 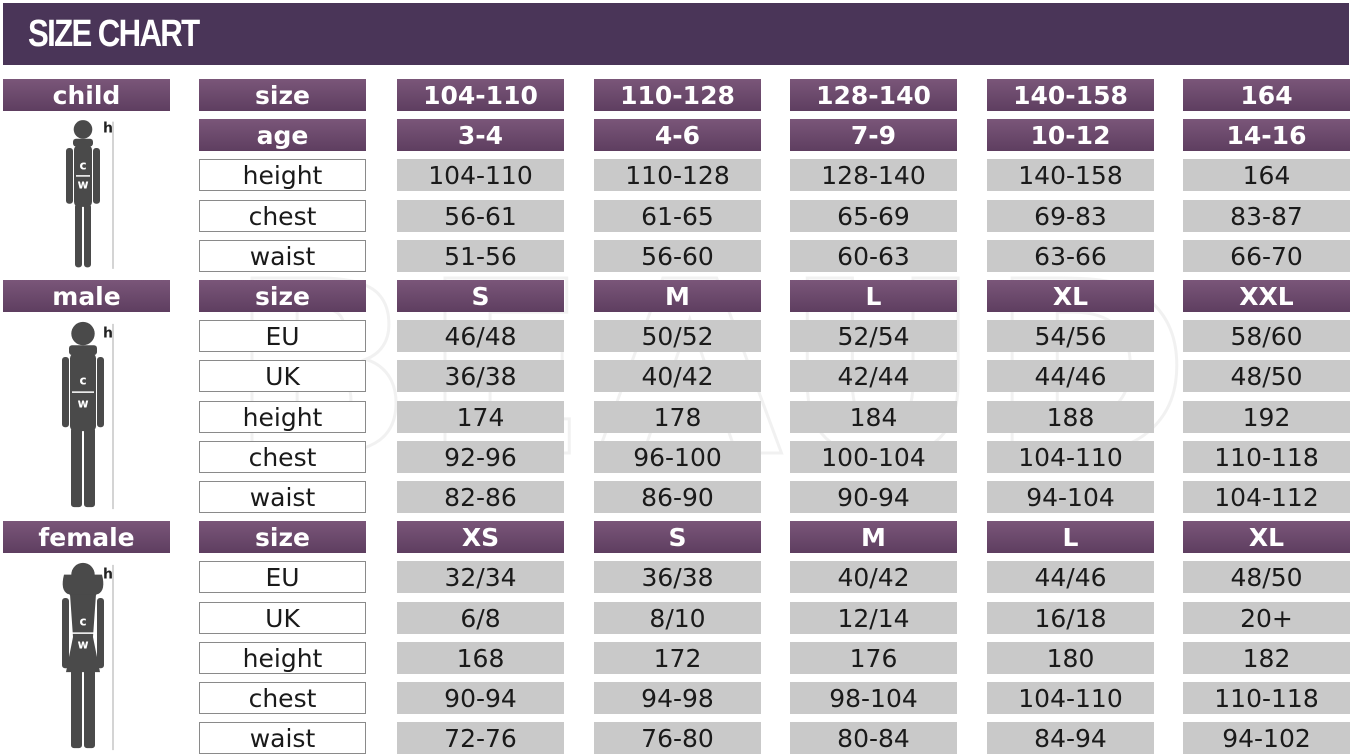 What do you see at coordinates (1070, 658) in the screenshot?
I see `value-cell: 180` at bounding box center [1070, 658].